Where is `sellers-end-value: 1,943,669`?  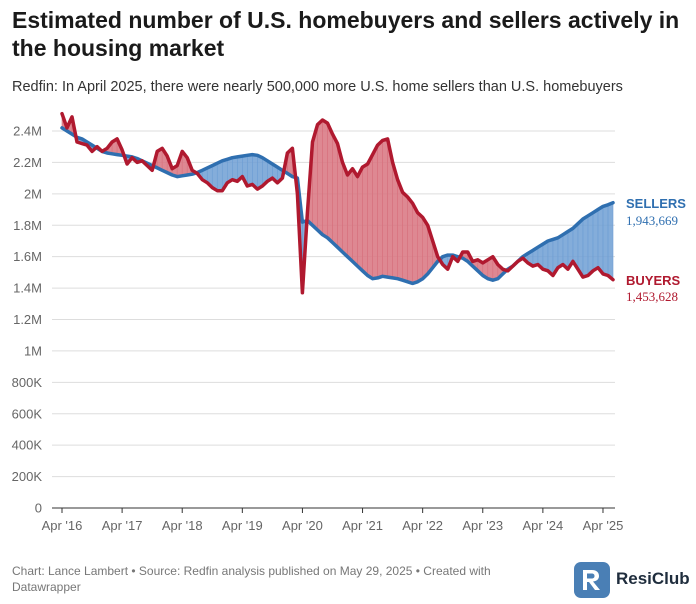 sellers-end-value: 1,943,669 is located at coordinates (652, 220).